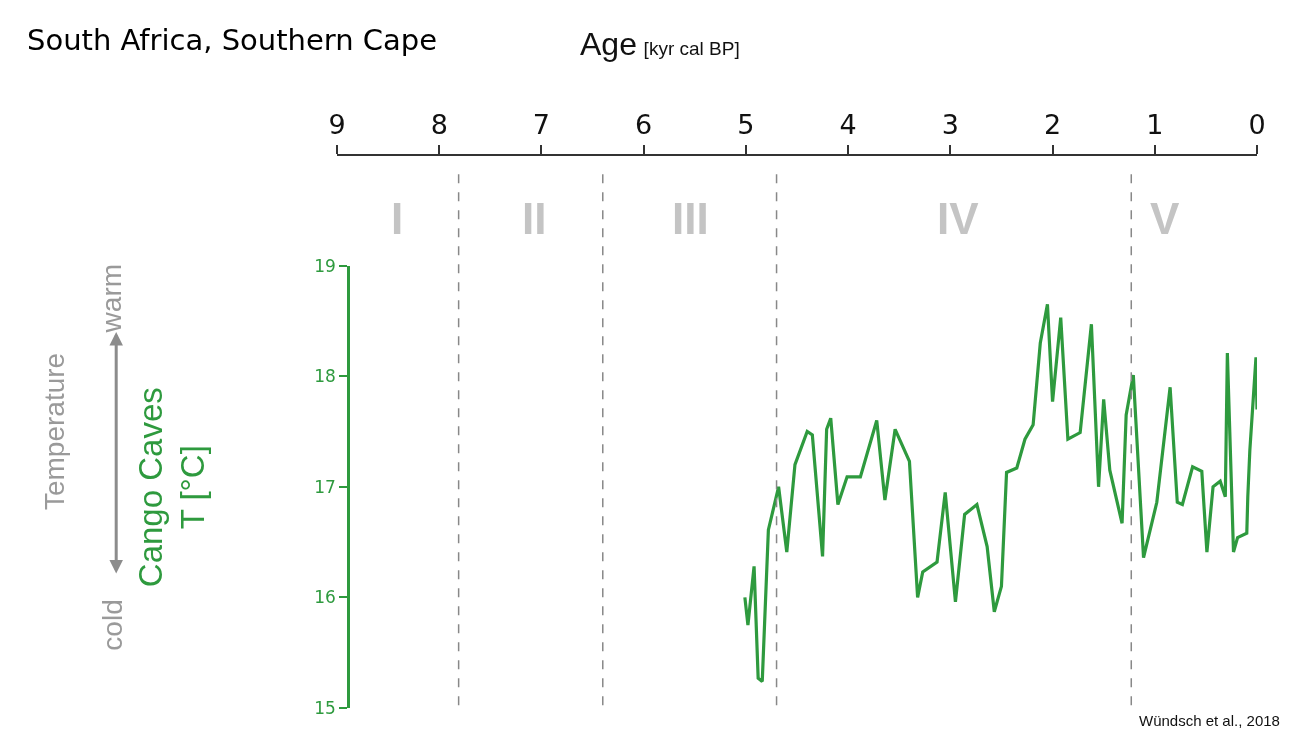  What do you see at coordinates (1155, 125) in the screenshot?
I see `x-tick-label: 1` at bounding box center [1155, 125].